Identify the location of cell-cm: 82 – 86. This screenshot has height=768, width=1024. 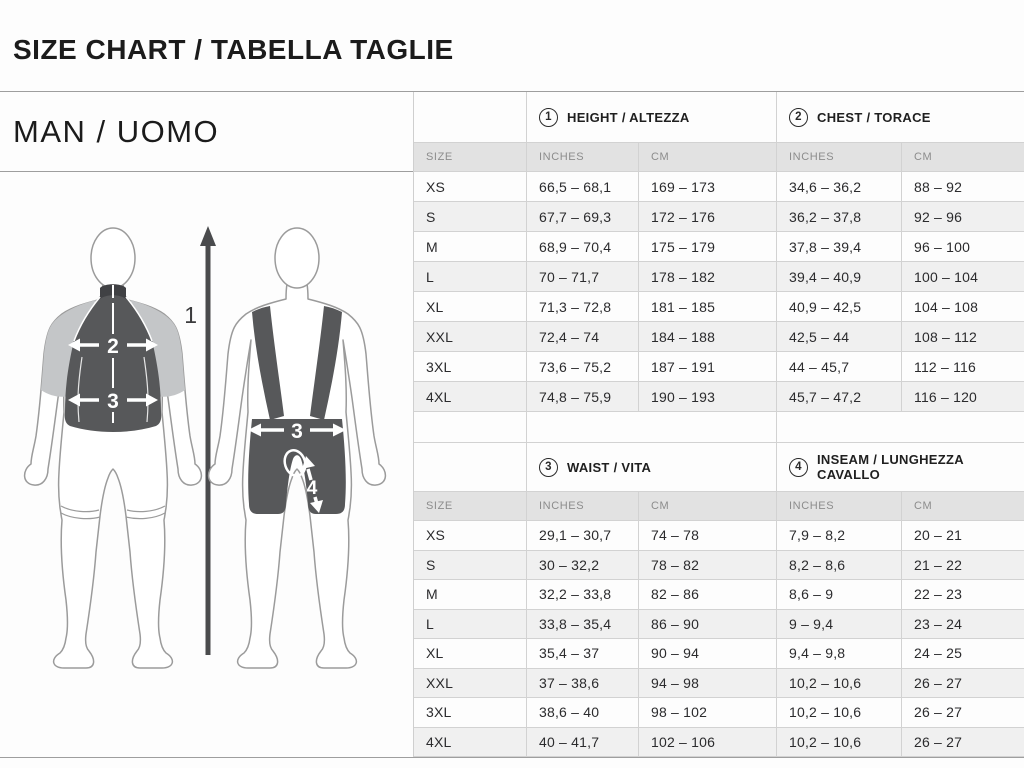
(707, 594).